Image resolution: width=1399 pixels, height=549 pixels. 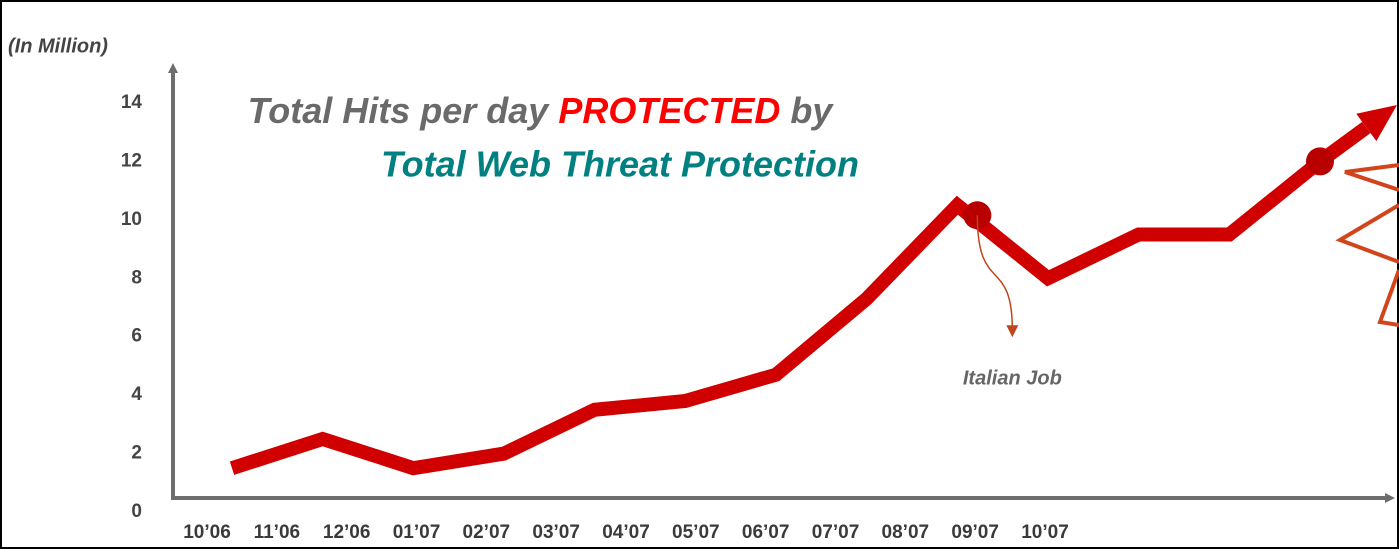 What do you see at coordinates (487, 532) in the screenshot?
I see `x-tick-label: 02’07` at bounding box center [487, 532].